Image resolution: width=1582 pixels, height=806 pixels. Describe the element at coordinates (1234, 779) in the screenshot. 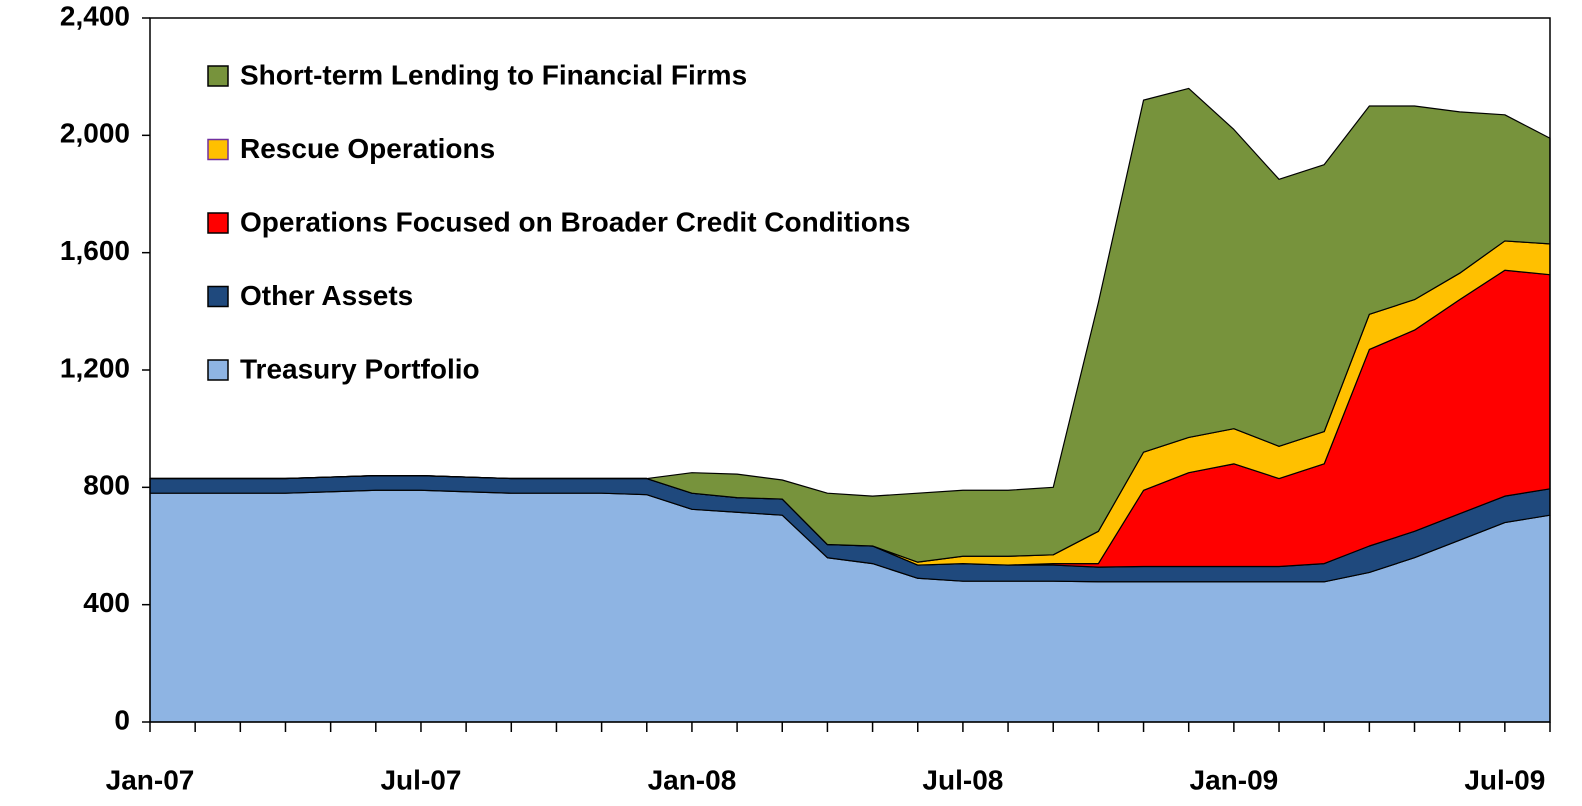

I see `x-tick-label: Jan-09` at that location.